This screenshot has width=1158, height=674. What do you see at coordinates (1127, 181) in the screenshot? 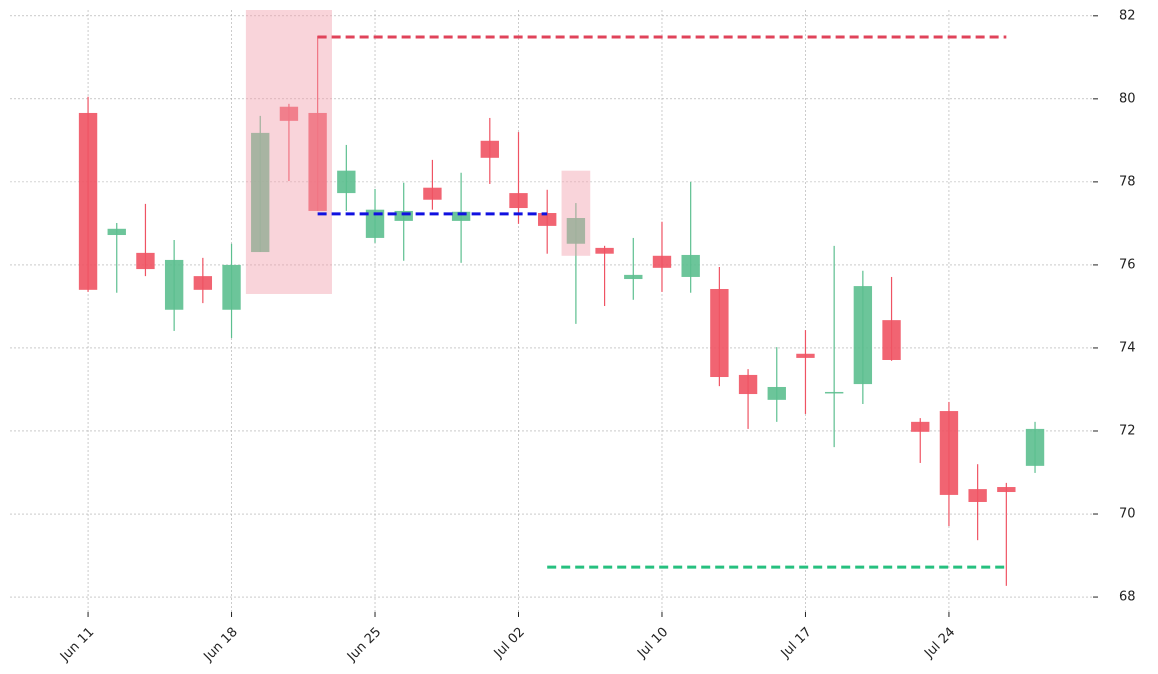
I see `y-tick-label: 78` at bounding box center [1127, 181].